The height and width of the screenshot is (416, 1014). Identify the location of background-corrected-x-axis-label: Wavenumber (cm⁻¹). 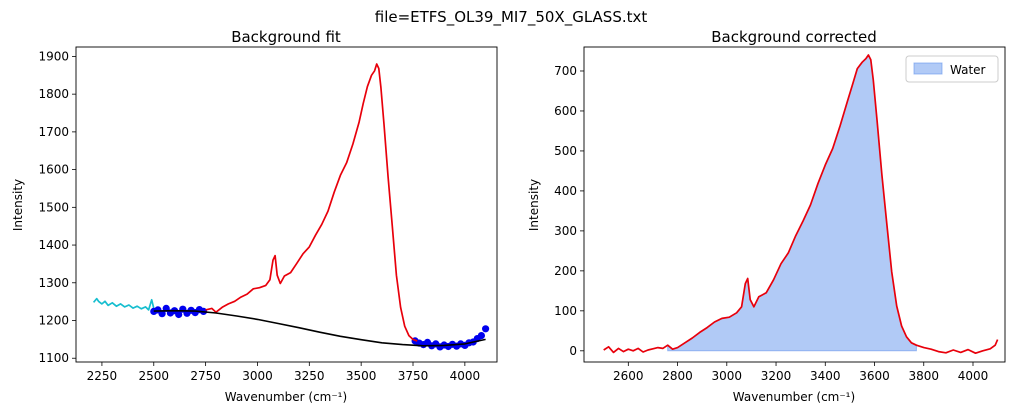
(794, 397).